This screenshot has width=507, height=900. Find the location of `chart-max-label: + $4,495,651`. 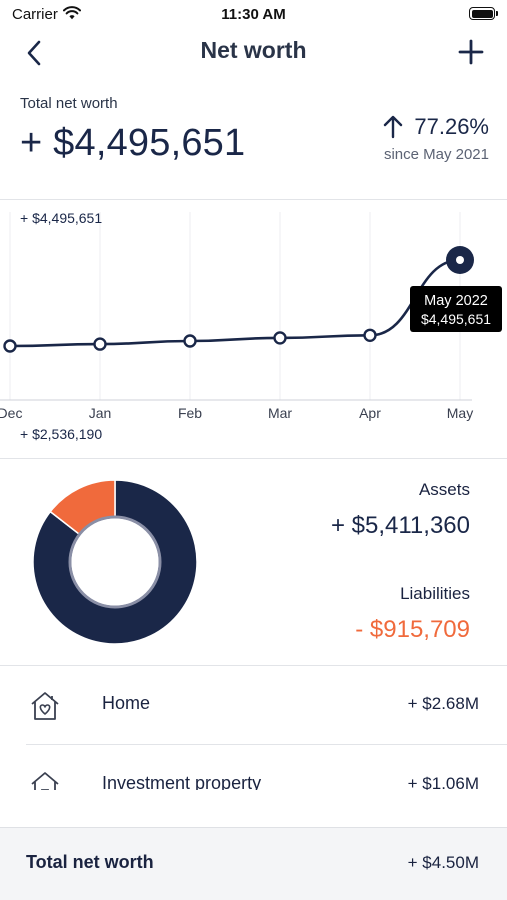

chart-max-label: + $4,495,651 is located at coordinates (61, 218).